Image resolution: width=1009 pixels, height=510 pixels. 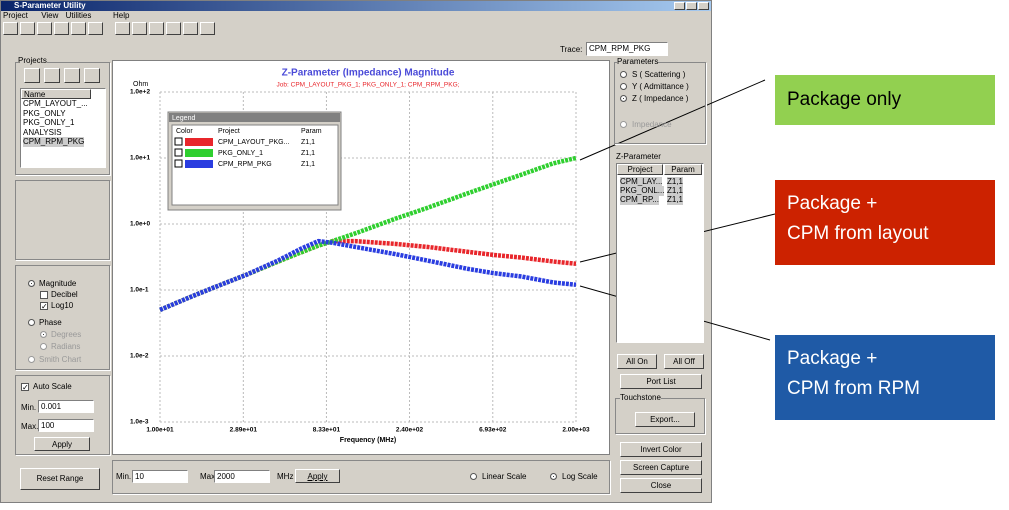 What do you see at coordinates (638, 156) in the screenshot?
I see `group-title: Z-Parameter` at bounding box center [638, 156].